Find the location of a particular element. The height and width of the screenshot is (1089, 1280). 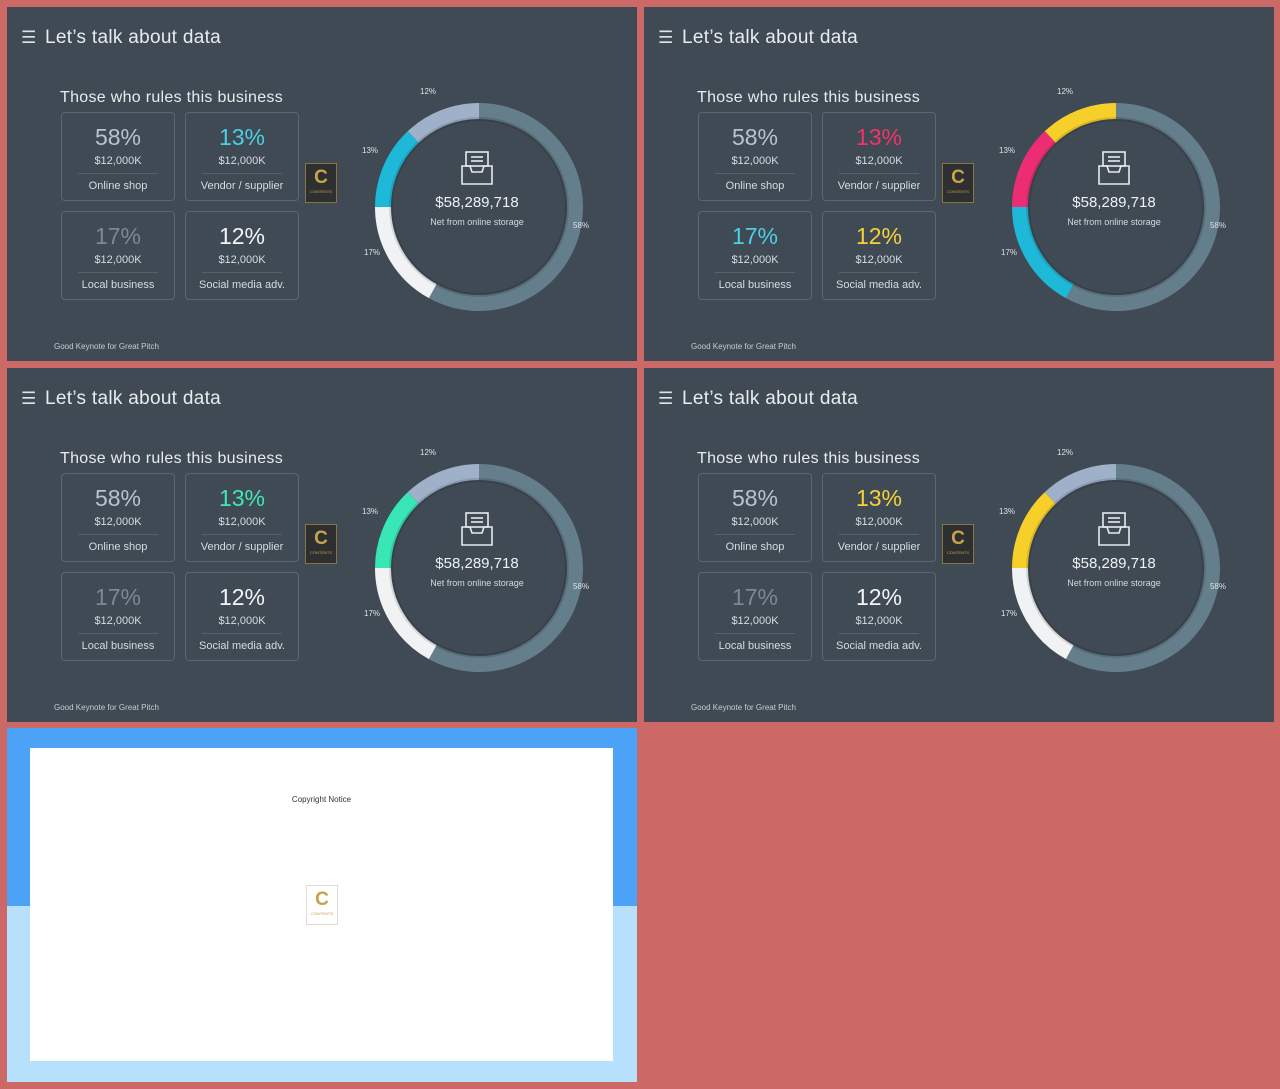

slide-subtitle: Those who rules this business is located at coordinates (172, 97).